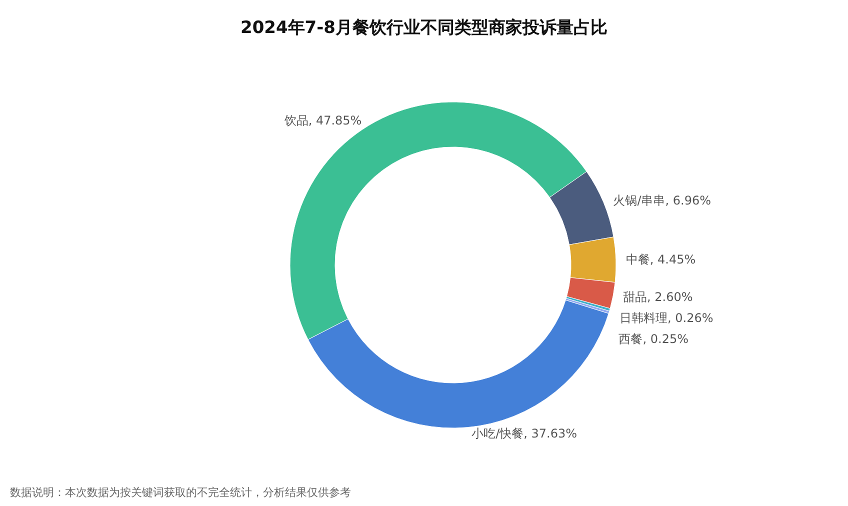 The height and width of the screenshot is (506, 848). Describe the element at coordinates (424, 28) in the screenshot. I see `chart-title: 2024年7-8月餐饮行业不同类型商家投诉量占比` at that location.